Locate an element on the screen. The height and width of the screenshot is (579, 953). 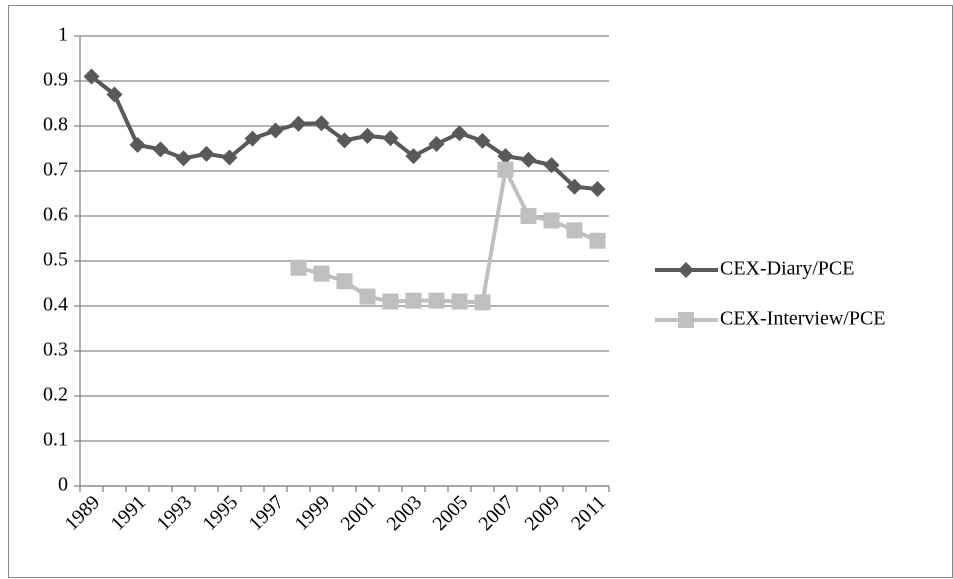
y-tick-label: 0.5 is located at coordinates (55, 260).